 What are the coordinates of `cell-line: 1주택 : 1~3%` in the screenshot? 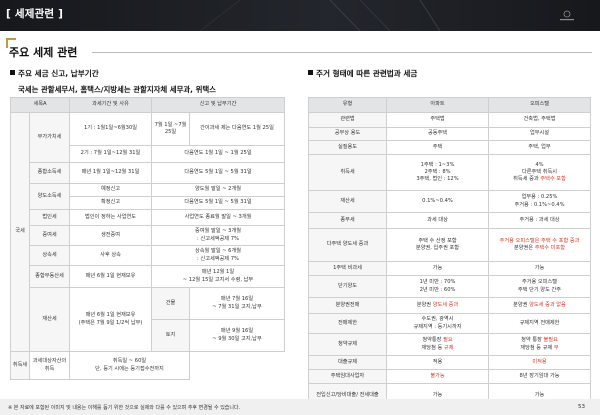 It's located at (438, 165).